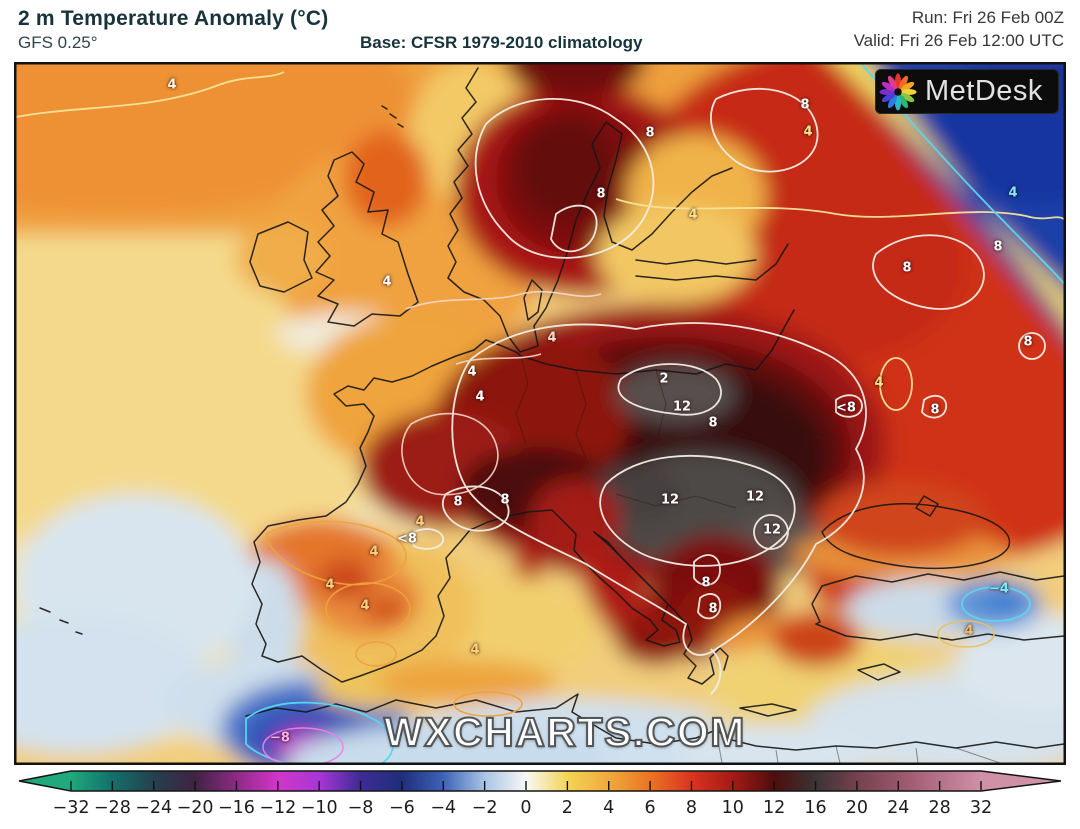  What do you see at coordinates (608, 808) in the screenshot?
I see `colorbar-tick-label: 4` at bounding box center [608, 808].